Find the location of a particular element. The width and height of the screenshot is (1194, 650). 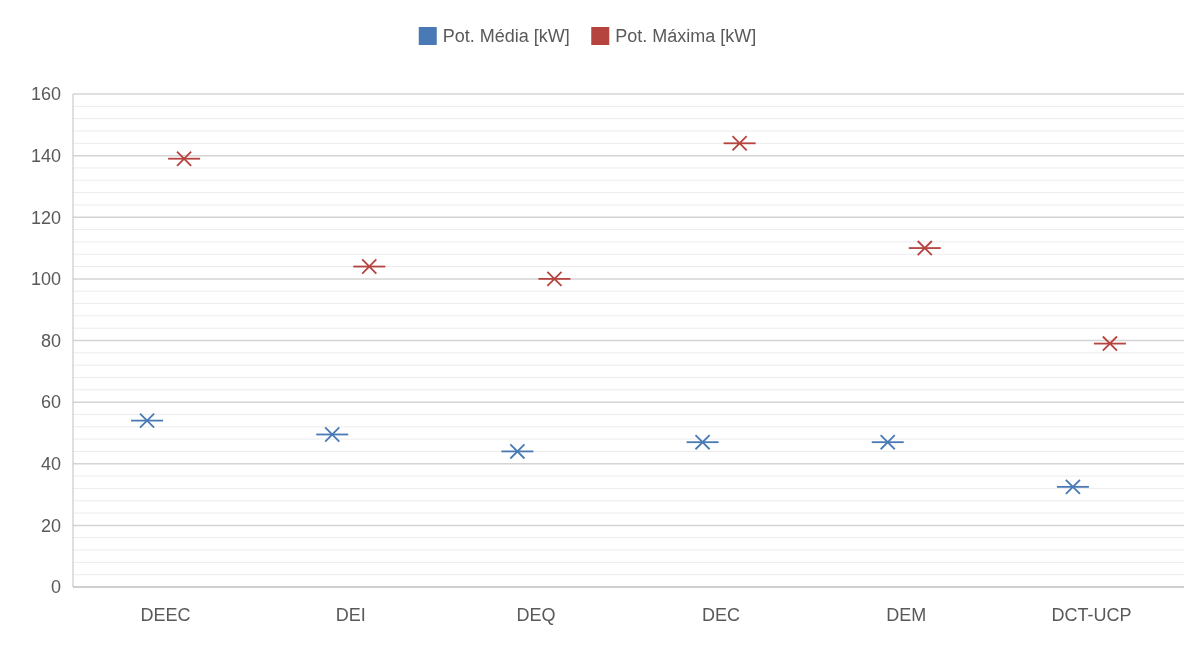

y-tick-label: 20 is located at coordinates (50, 525).